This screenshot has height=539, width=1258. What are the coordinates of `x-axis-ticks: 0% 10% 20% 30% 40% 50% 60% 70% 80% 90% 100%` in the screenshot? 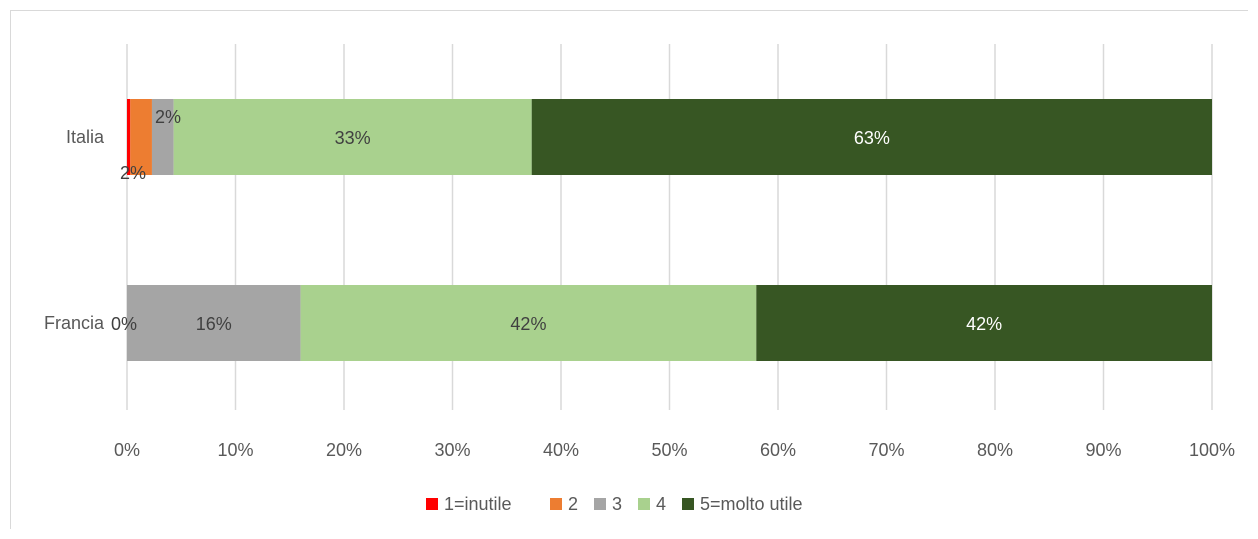 It's located at (674, 450).